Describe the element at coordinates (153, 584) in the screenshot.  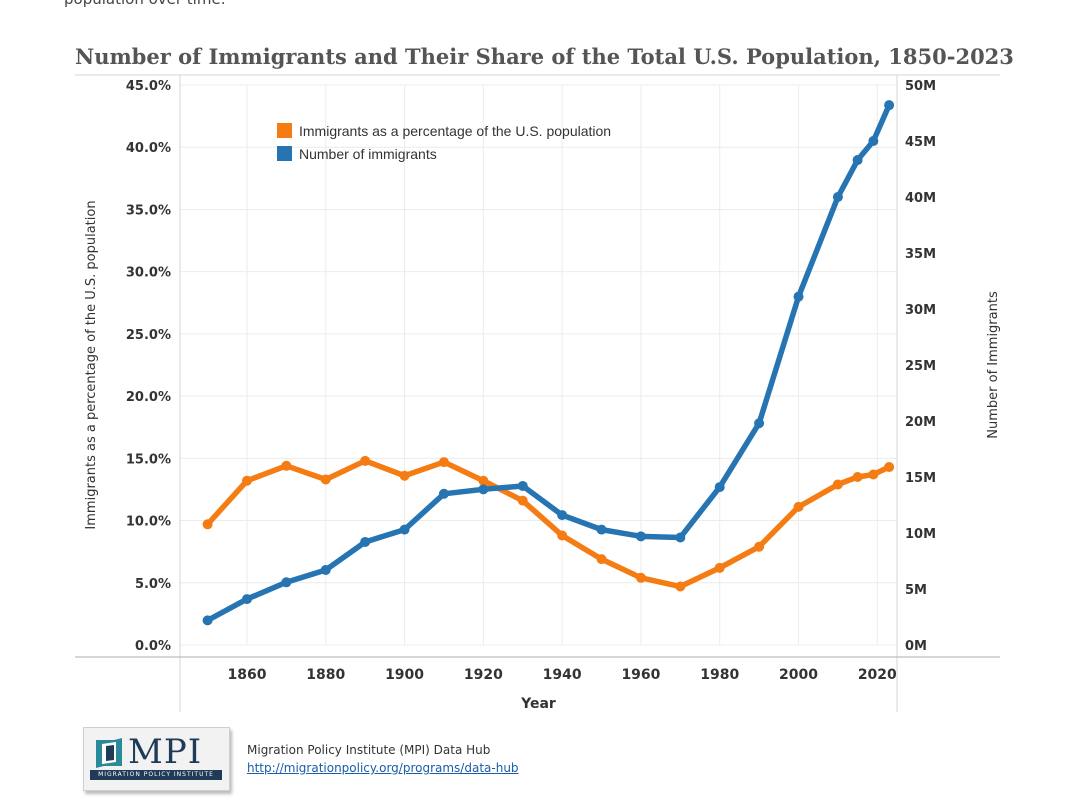
I see `y-left-tick-label: 5.0%` at that location.